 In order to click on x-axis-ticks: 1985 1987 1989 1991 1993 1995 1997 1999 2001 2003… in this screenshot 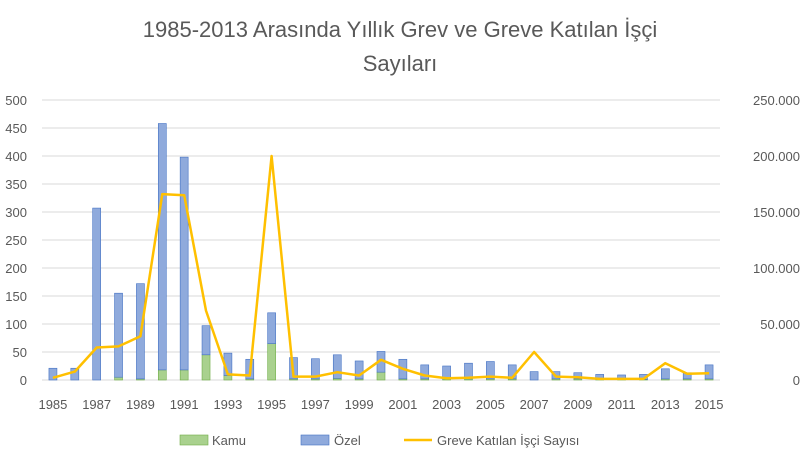, I will do `click(380, 404)`.